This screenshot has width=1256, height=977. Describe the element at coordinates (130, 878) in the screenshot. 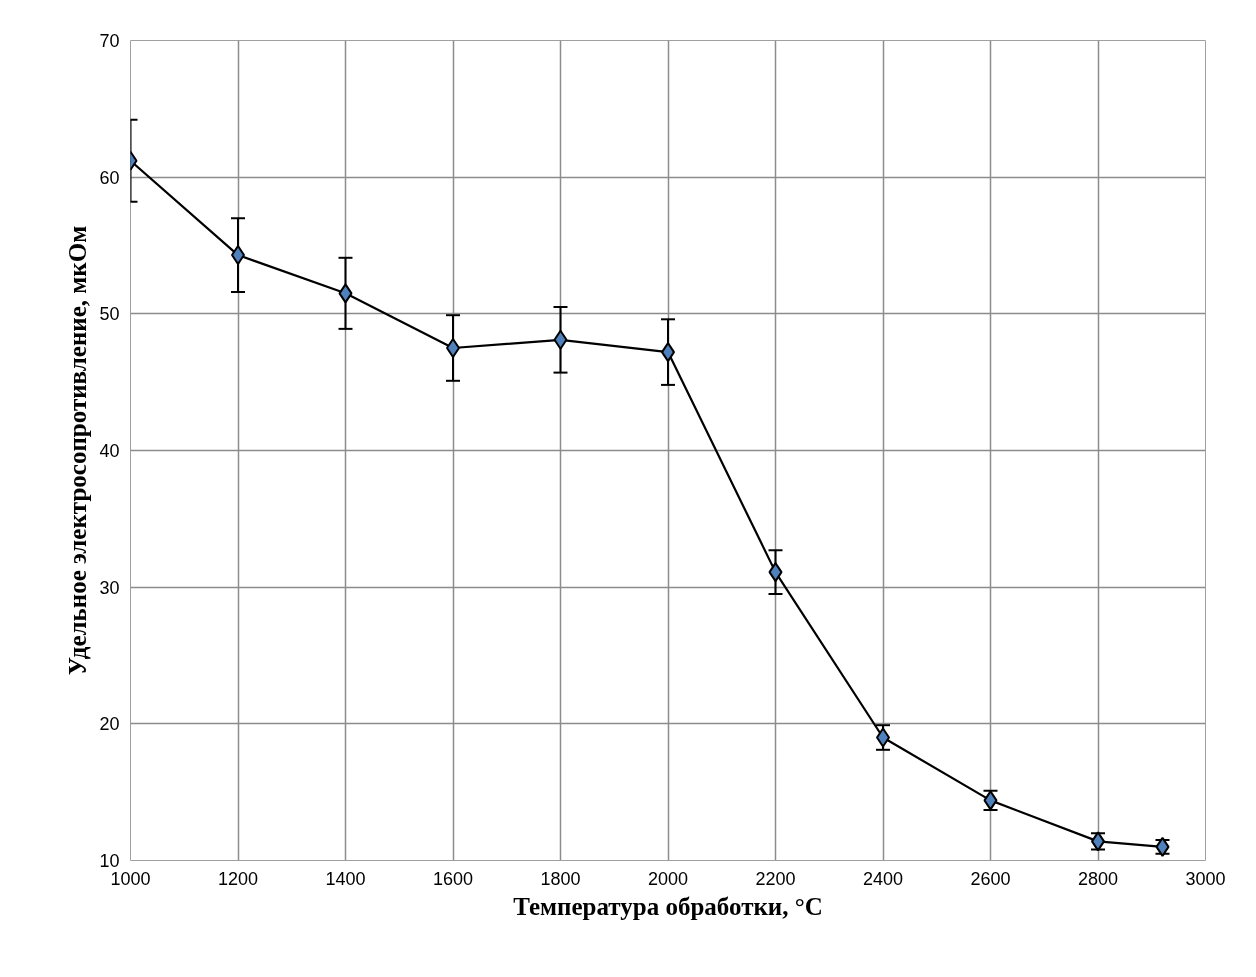

I see `x-tick-label: 1000` at that location.